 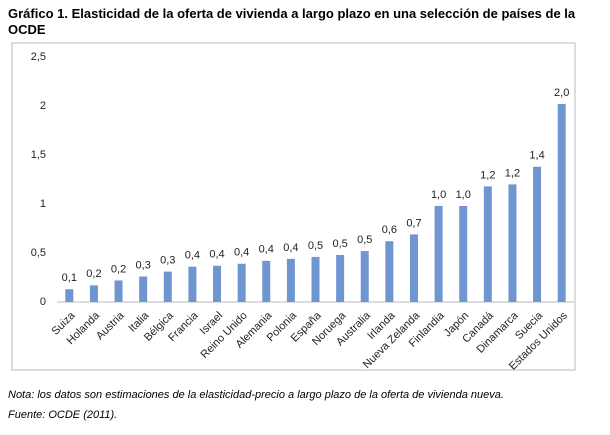 What do you see at coordinates (69, 278) in the screenshot?
I see `value-label: 0,1` at bounding box center [69, 278].